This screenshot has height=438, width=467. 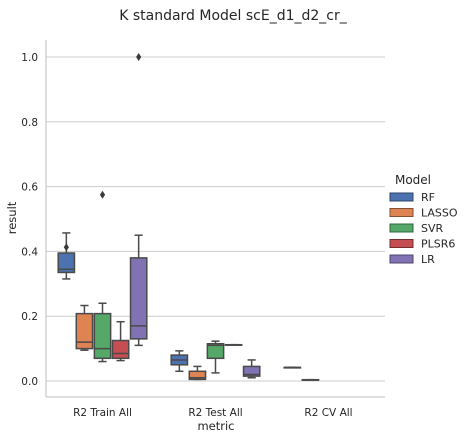 I want to click on legend-label-plsr6: PLSR6, so click(x=438, y=244).